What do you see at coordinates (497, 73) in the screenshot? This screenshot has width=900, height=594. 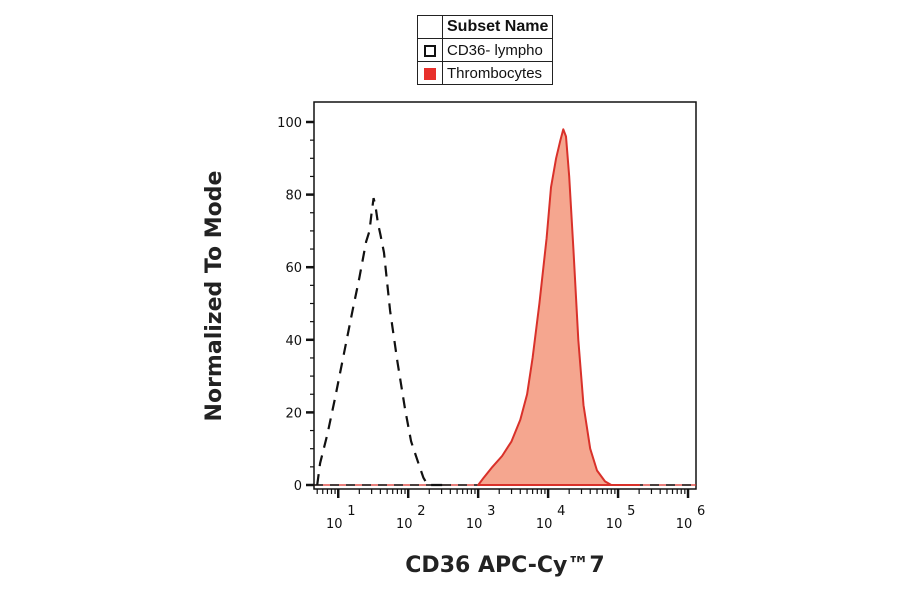 I see `legend-label-thrombocytes: Thrombocytes` at bounding box center [497, 73].